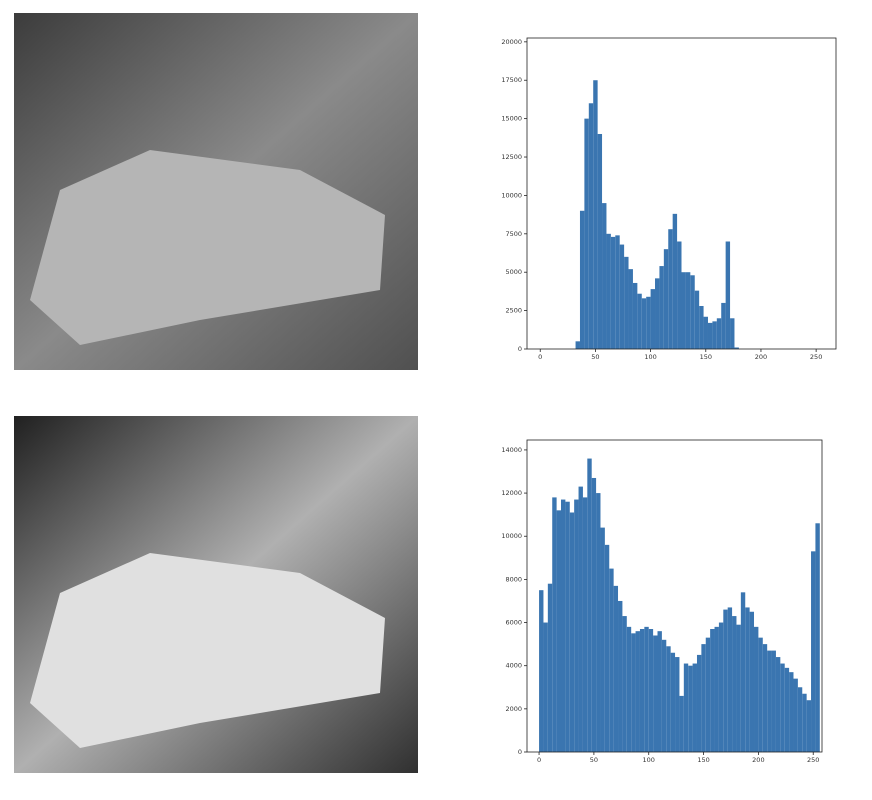 This screenshot has height=800, width=872. I want to click on y-tick-label: 4000, so click(513, 666).